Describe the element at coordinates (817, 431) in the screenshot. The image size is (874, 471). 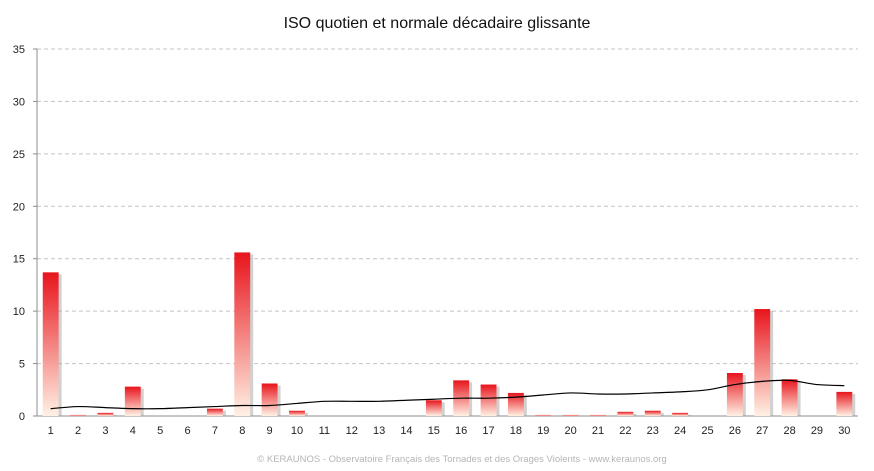
I see `x-tick-label: 29` at that location.